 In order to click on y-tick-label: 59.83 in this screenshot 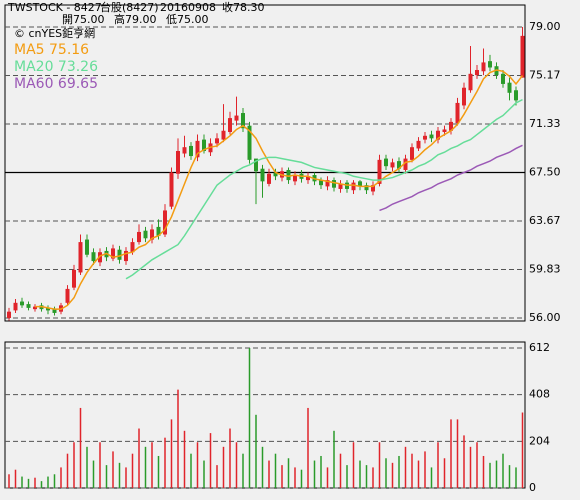, I will do `click(545, 269)`.